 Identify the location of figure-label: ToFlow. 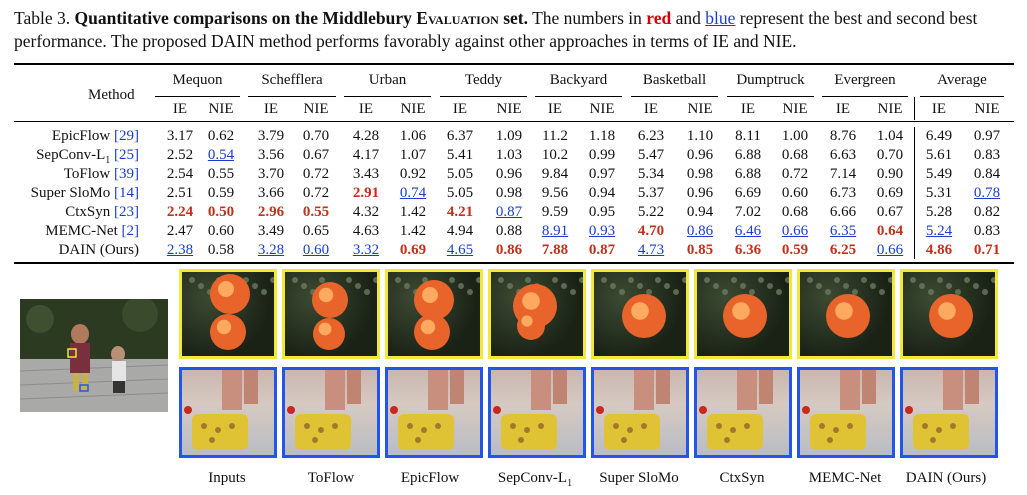
(331, 478).